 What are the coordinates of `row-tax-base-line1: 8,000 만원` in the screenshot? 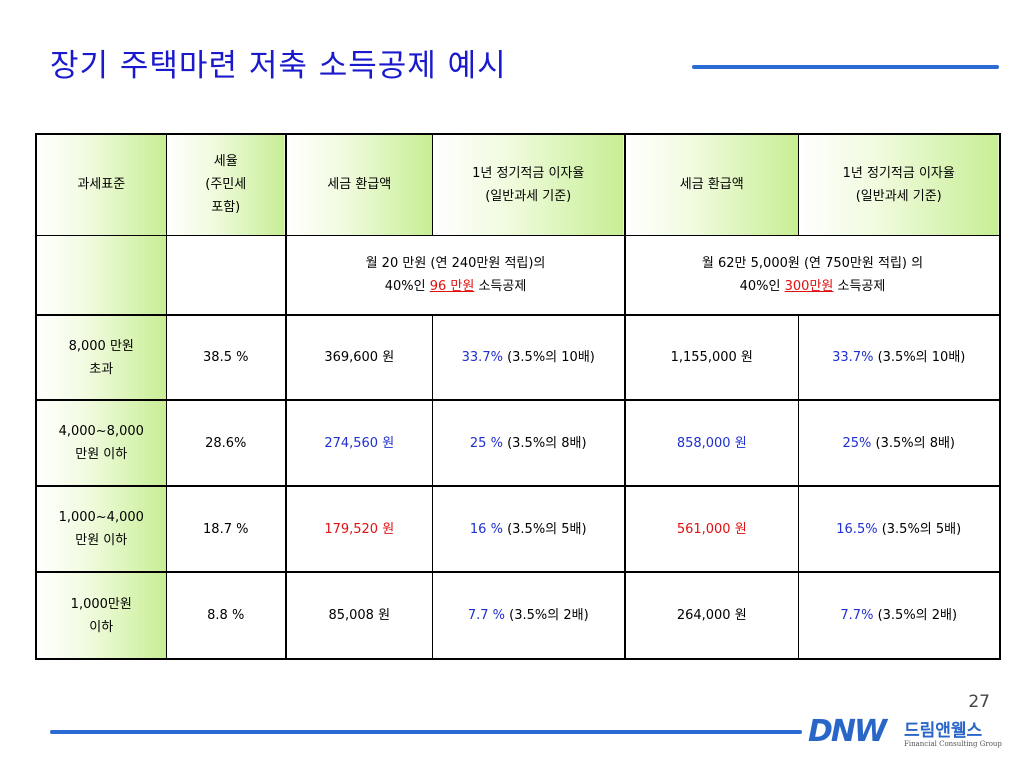 It's located at (101, 346).